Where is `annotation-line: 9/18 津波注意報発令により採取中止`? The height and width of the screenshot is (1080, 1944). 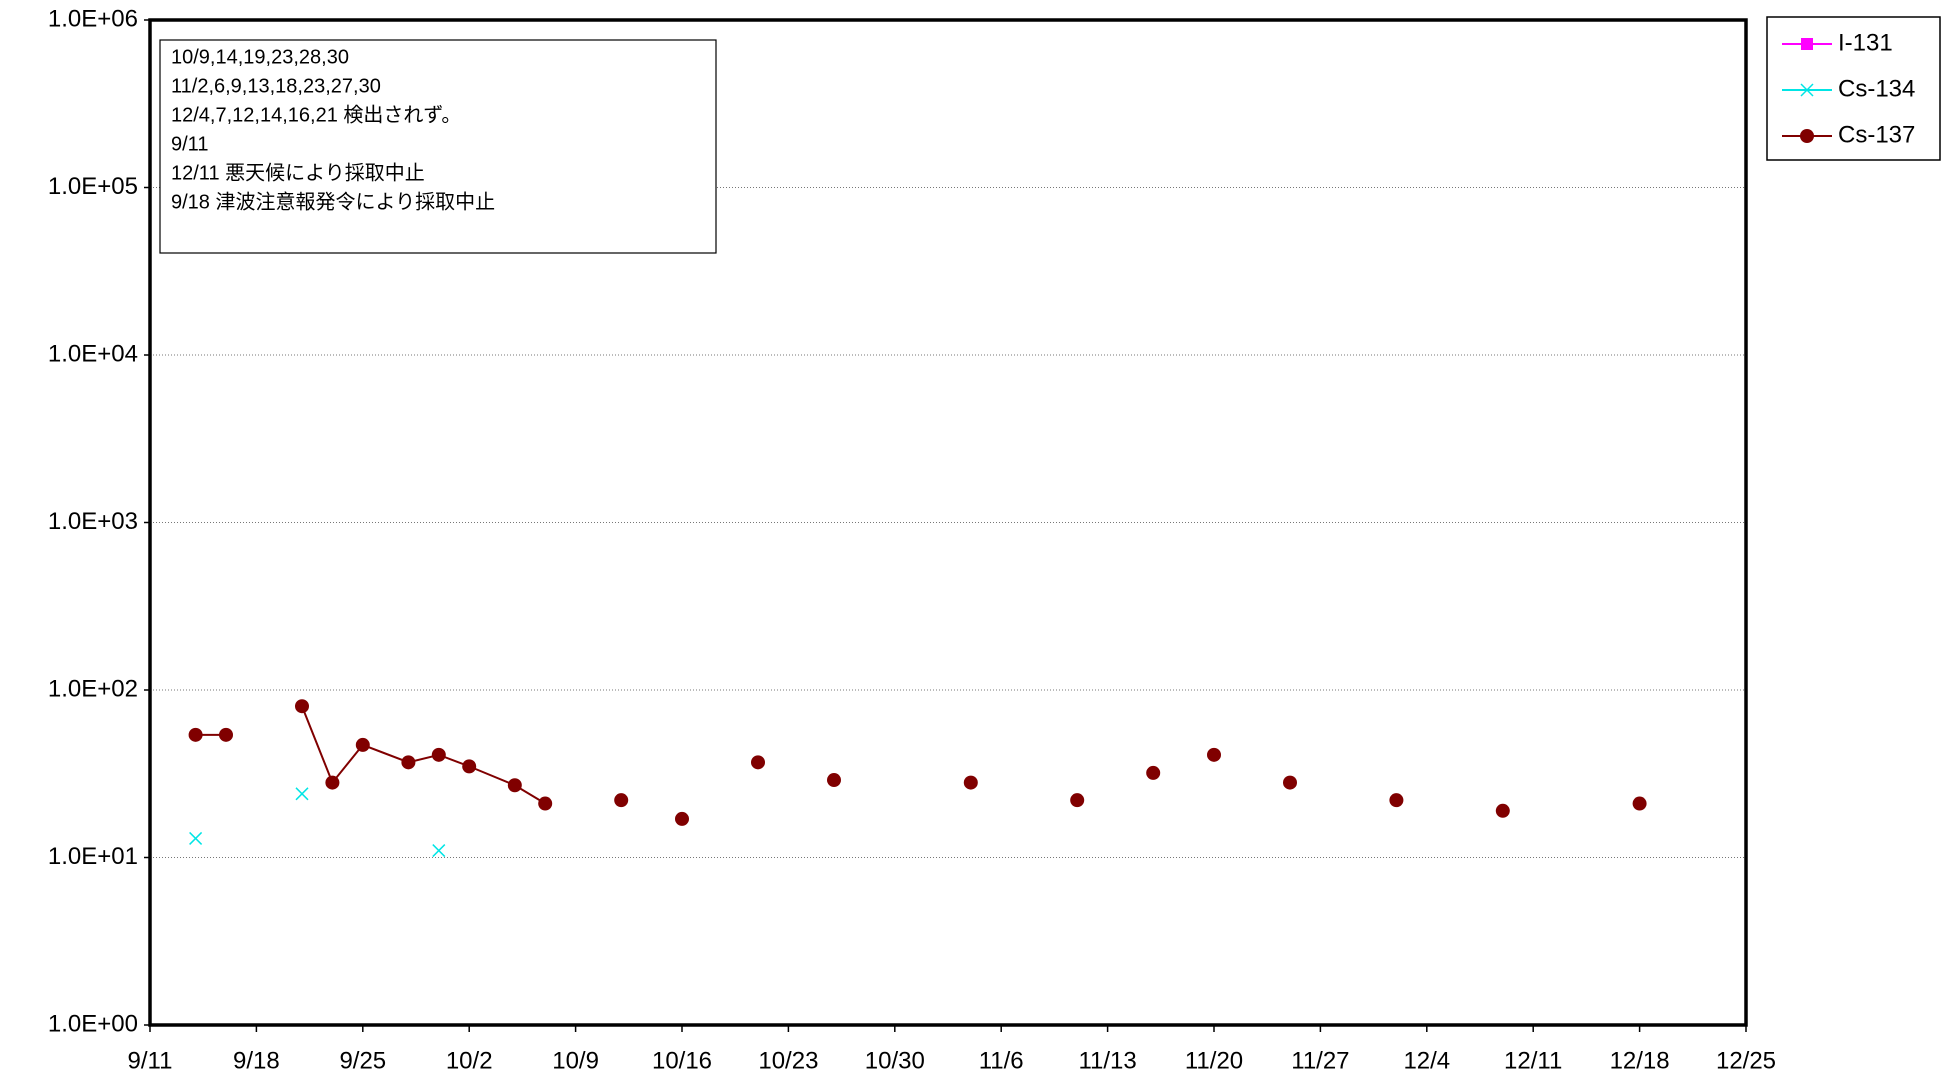 annotation-line: 9/18 津波注意報発令により採取中止 is located at coordinates (333, 201).